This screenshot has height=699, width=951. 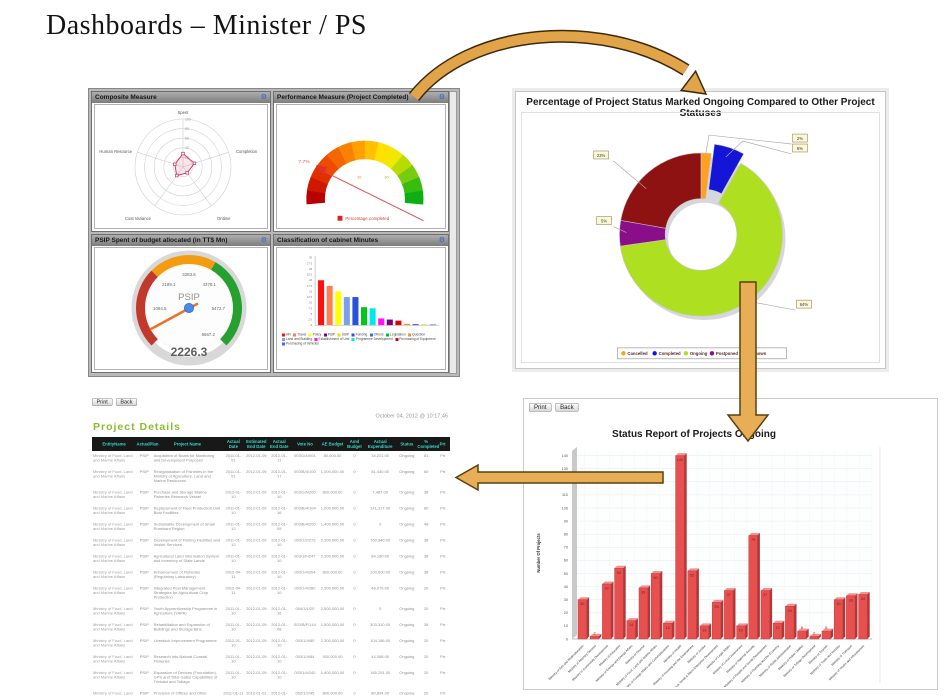 I want to click on legend-label: Cancelled, so click(x=637, y=353).